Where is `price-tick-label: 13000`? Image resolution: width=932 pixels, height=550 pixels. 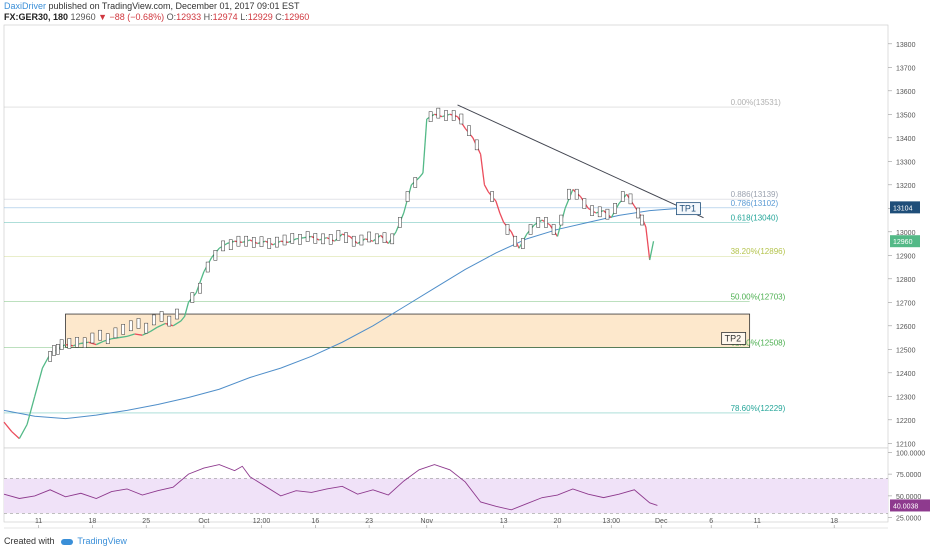
price-tick-label: 13000 is located at coordinates (906, 233).